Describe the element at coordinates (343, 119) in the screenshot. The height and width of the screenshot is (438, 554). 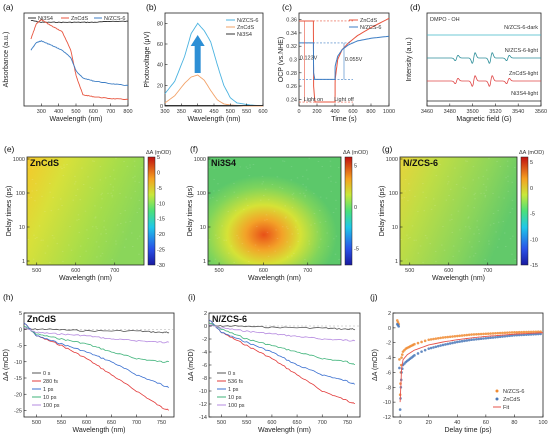
I see `x-axis-label: Time (s)` at that location.